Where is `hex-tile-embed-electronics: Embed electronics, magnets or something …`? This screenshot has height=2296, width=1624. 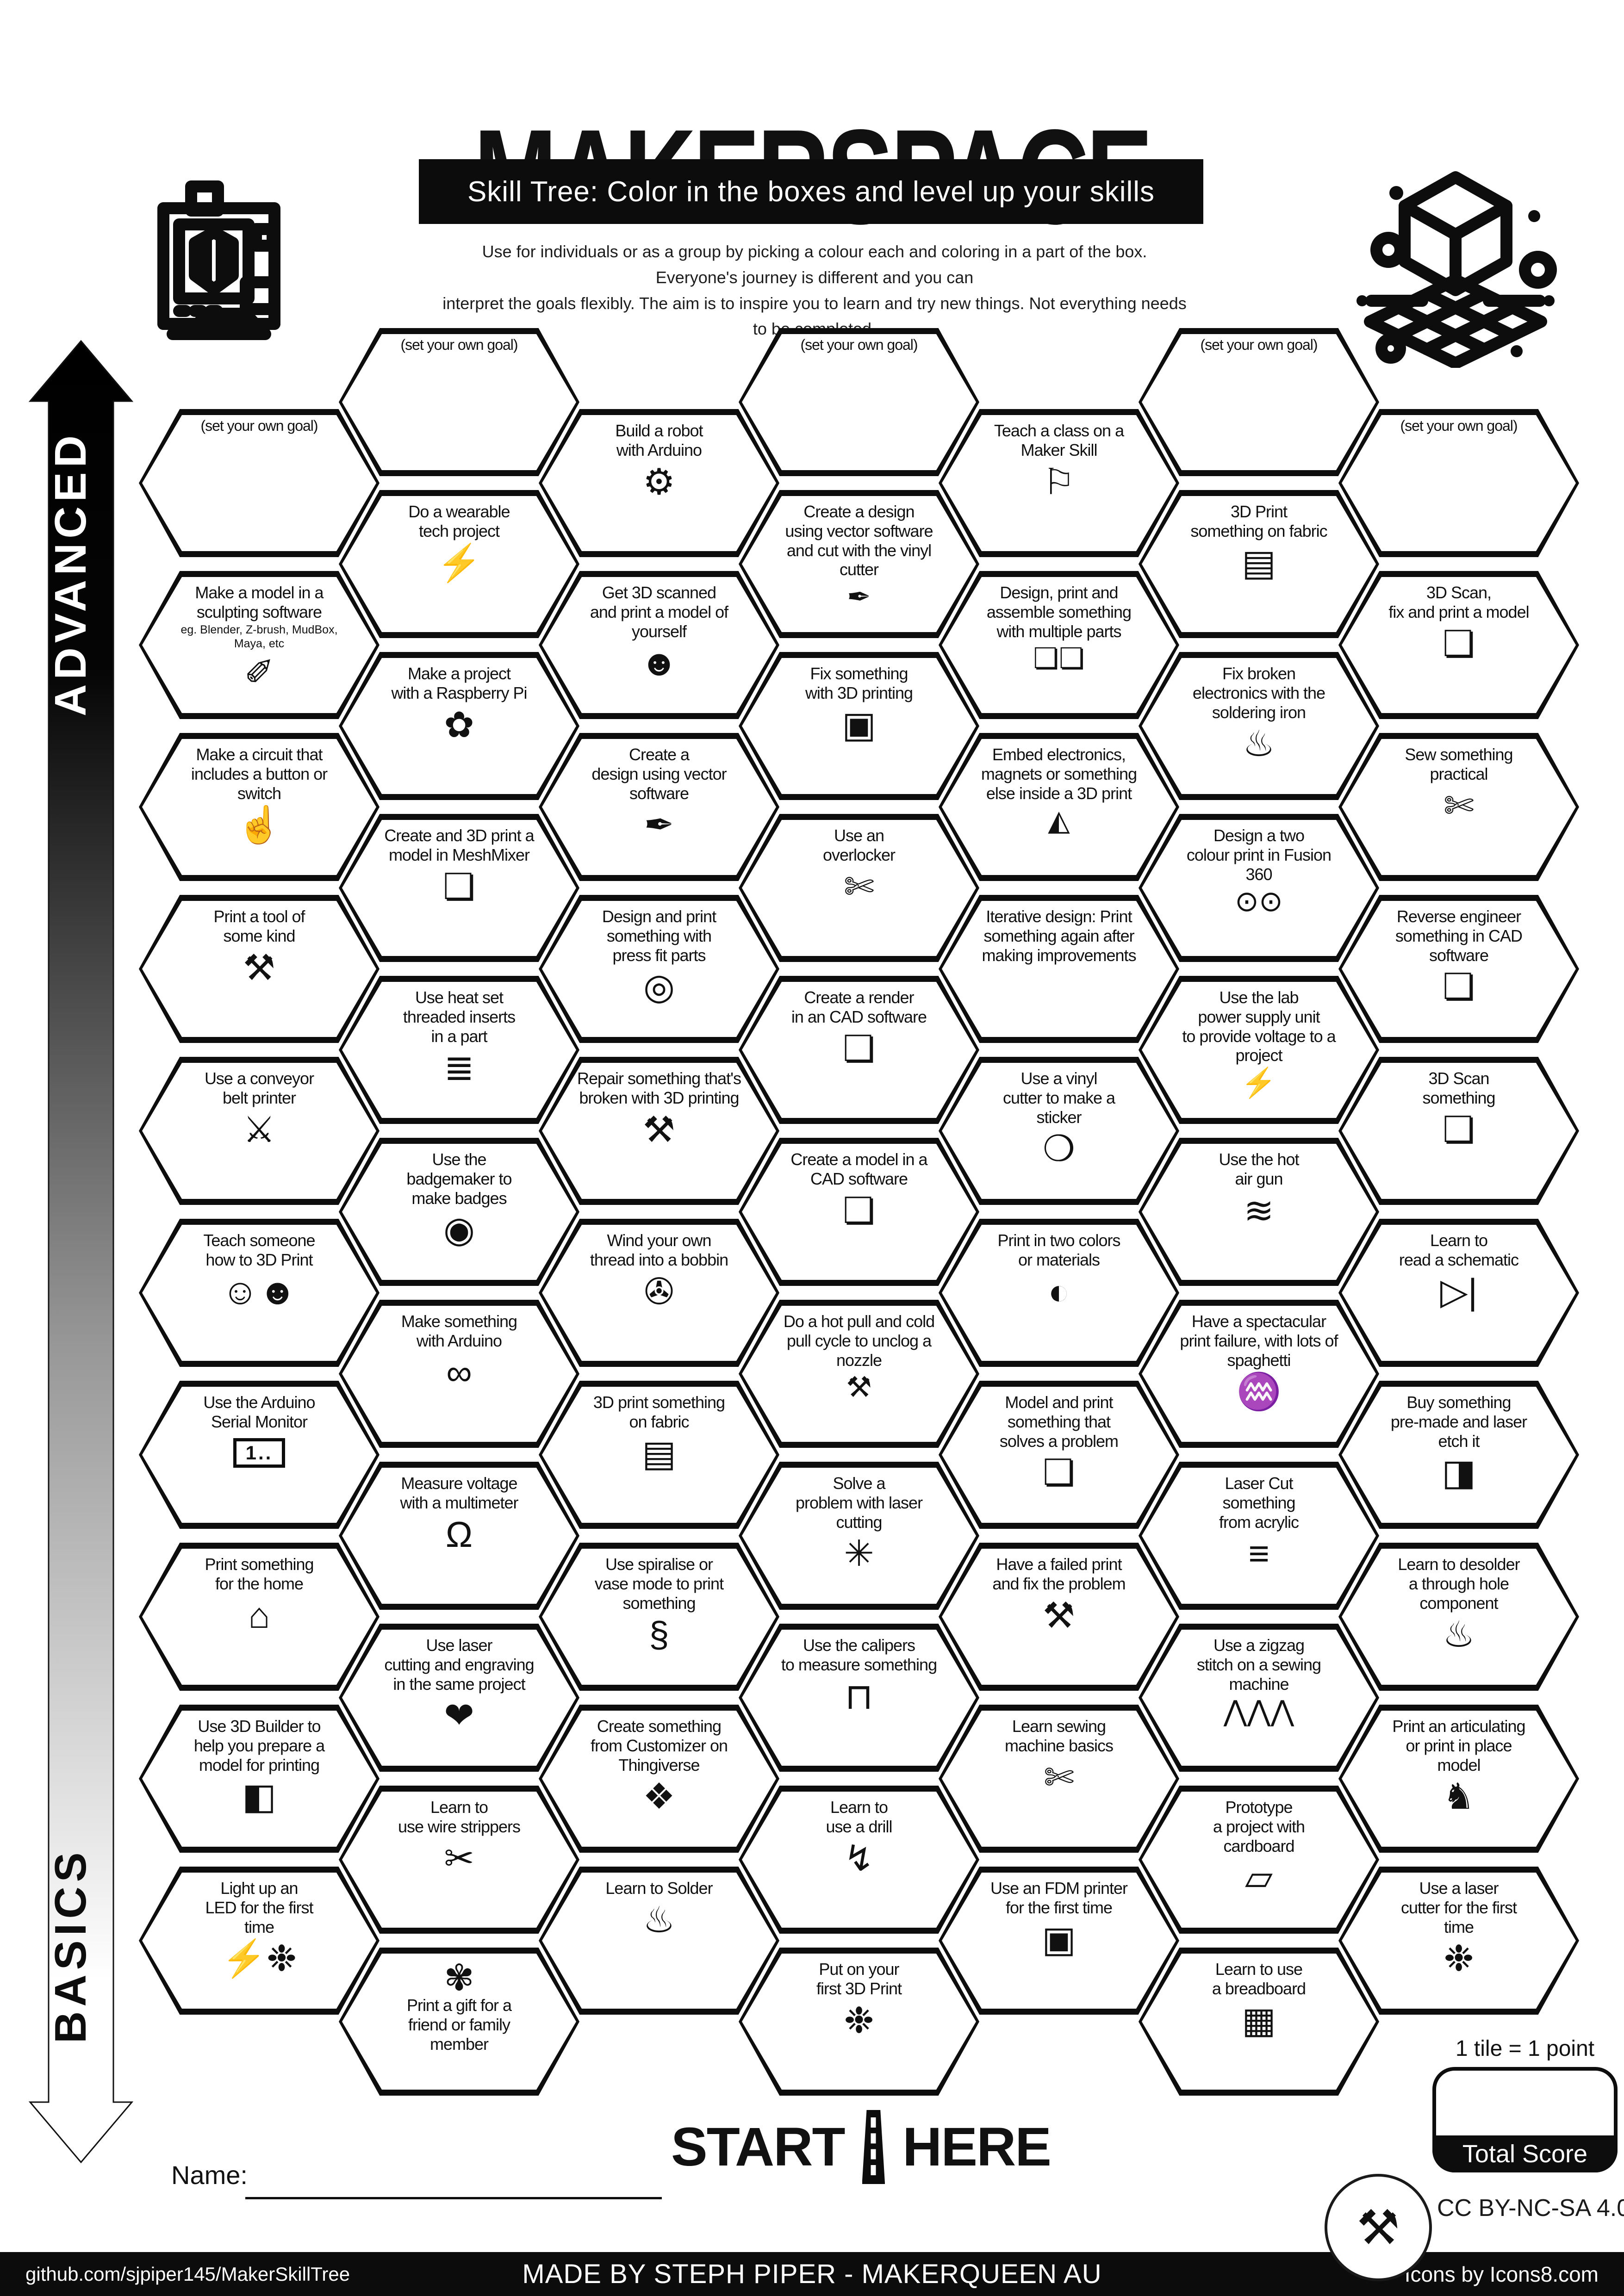
hex-tile-embed-electronics: Embed electronics, magnets or something … is located at coordinates (1059, 807).